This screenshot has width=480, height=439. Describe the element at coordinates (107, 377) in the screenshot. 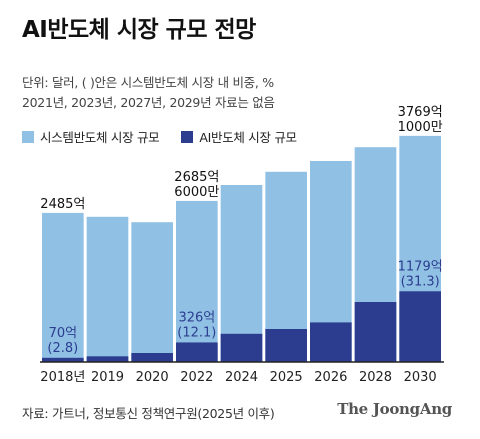

I see `x-tick-label-1: 2019` at that location.